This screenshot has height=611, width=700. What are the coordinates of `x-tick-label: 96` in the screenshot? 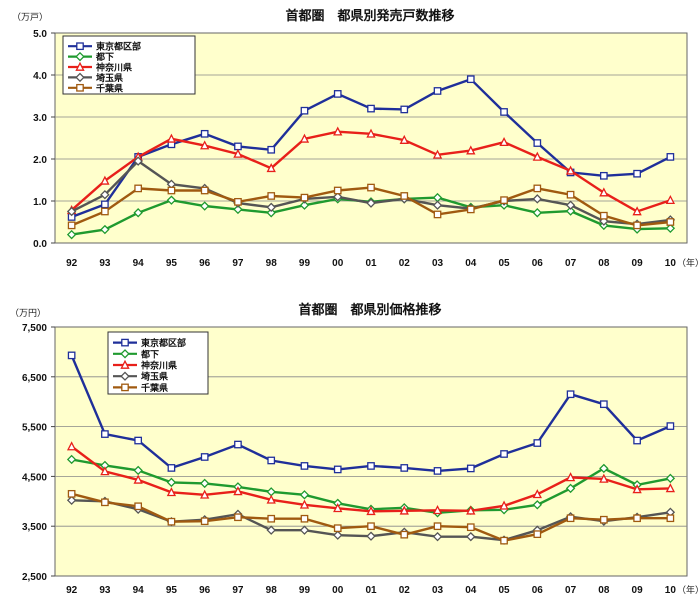 It's located at (205, 263).